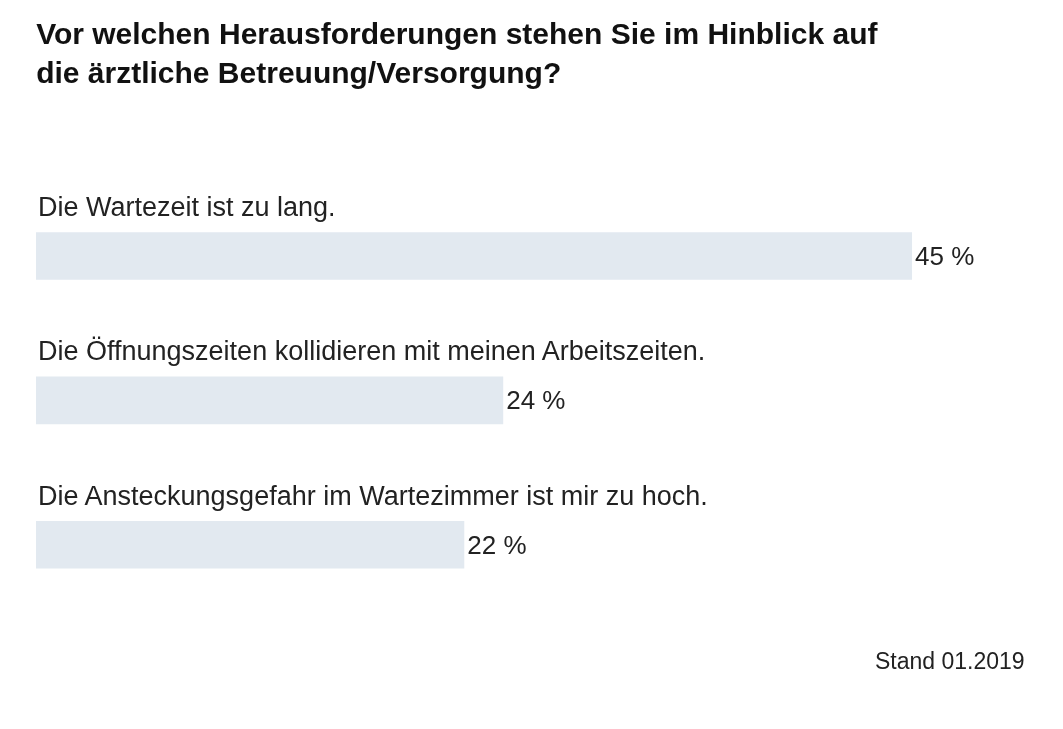  I want to click on data-label: 22 %, so click(497, 544).